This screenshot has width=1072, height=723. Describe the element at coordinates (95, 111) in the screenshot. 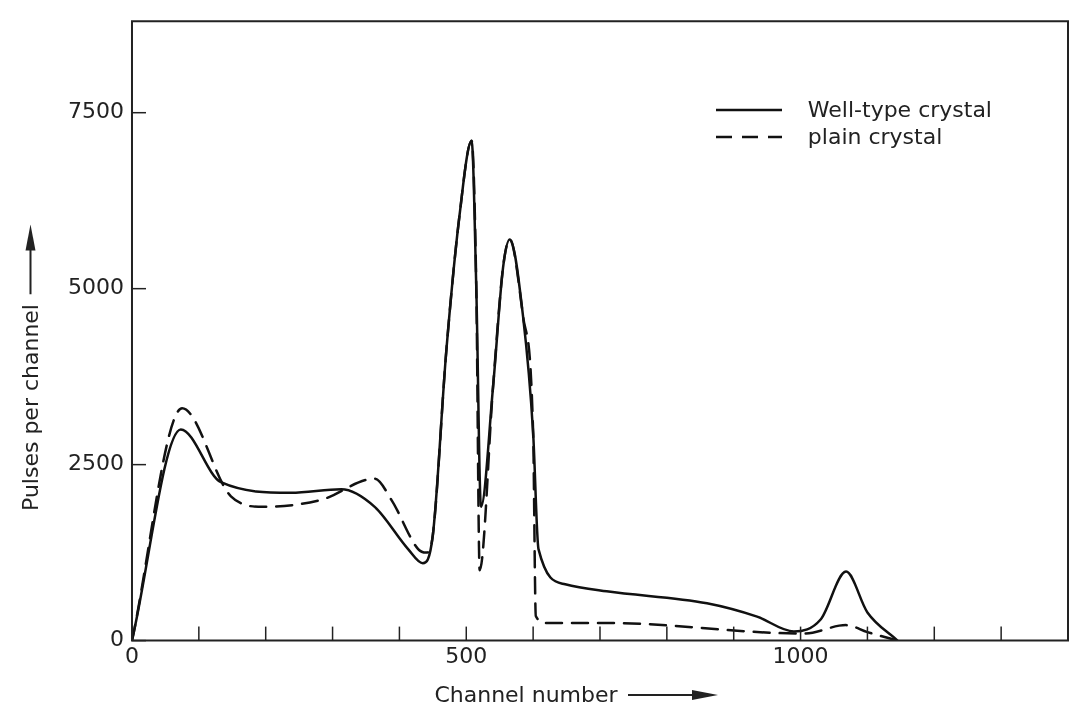

I see `y-tick-label: 7500` at that location.